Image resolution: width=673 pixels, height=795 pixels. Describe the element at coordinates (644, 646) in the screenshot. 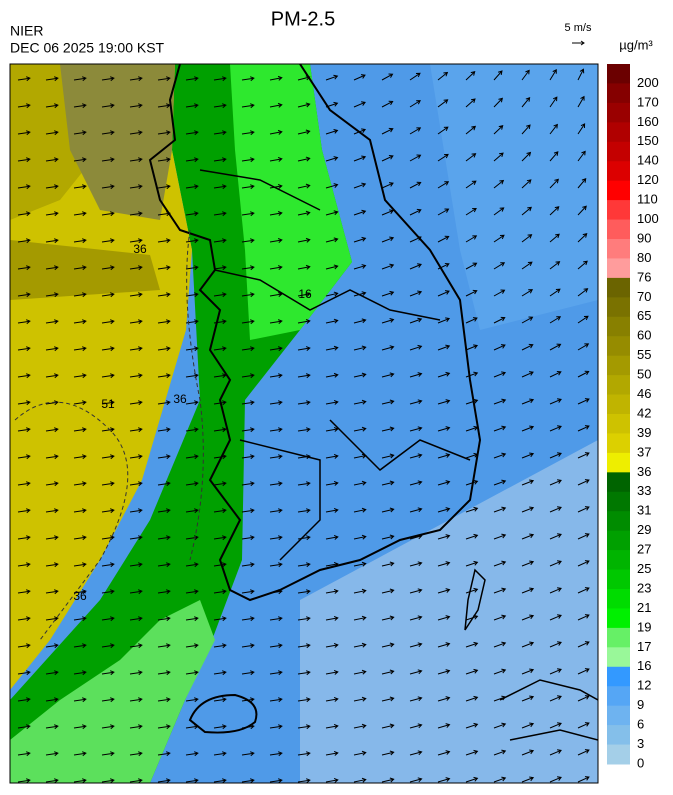

I see `colorbar-tick-label: 17` at that location.